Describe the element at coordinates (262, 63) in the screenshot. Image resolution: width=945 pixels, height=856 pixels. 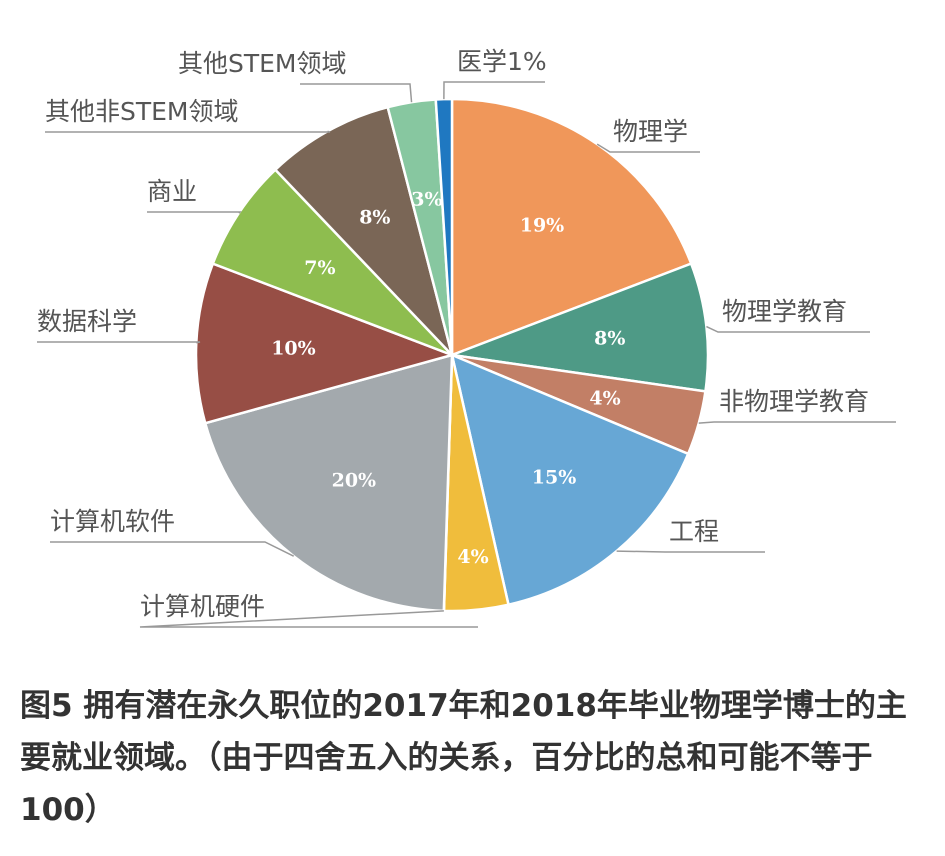
I see `category-label: 其他STEM领域` at that location.